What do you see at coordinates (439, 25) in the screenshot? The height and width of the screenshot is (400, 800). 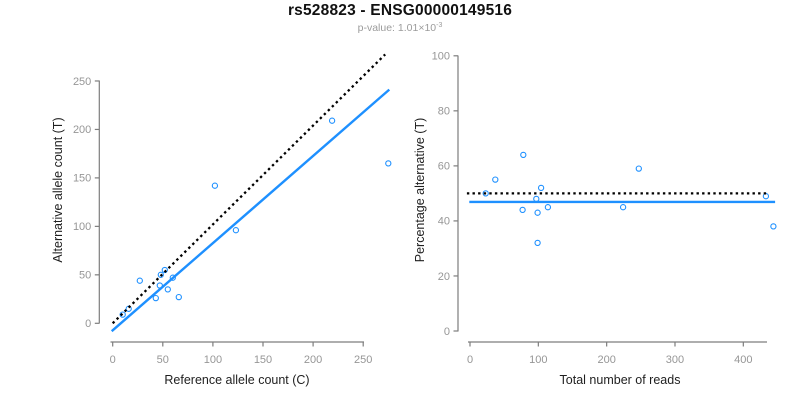 I see `p-value-exponent: -3` at bounding box center [439, 25].